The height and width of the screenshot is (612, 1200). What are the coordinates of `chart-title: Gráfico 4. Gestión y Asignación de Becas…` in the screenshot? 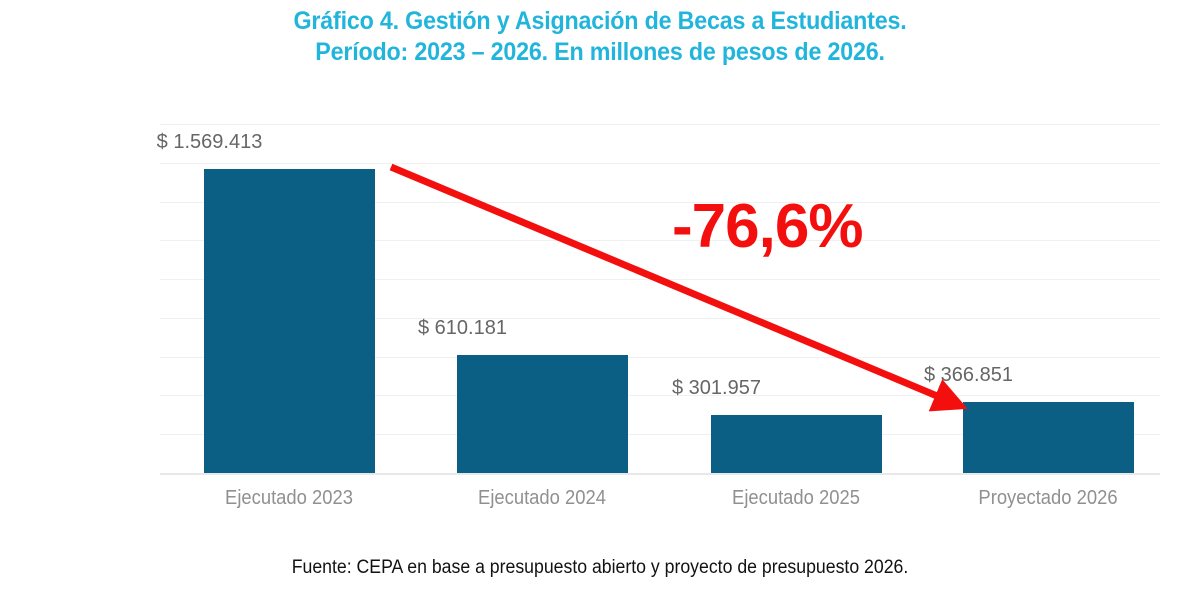 It's located at (600, 37).